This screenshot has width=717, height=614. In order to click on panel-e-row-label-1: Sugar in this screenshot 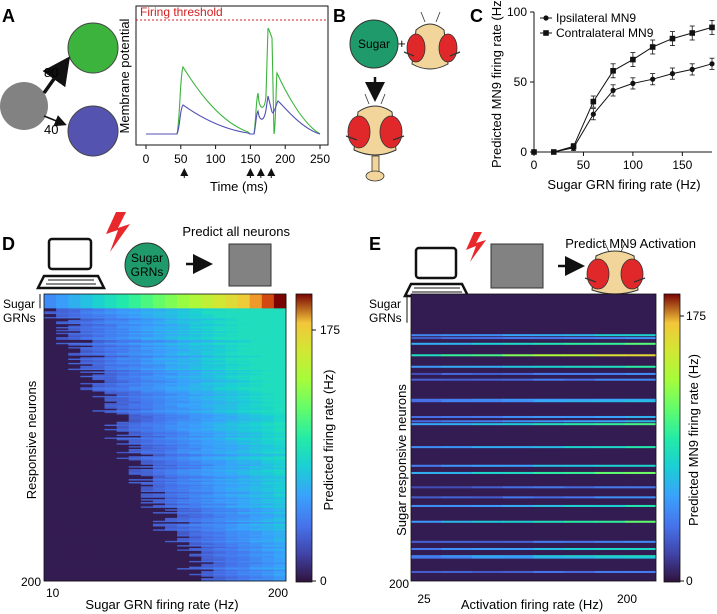, I will do `click(385, 304)`.